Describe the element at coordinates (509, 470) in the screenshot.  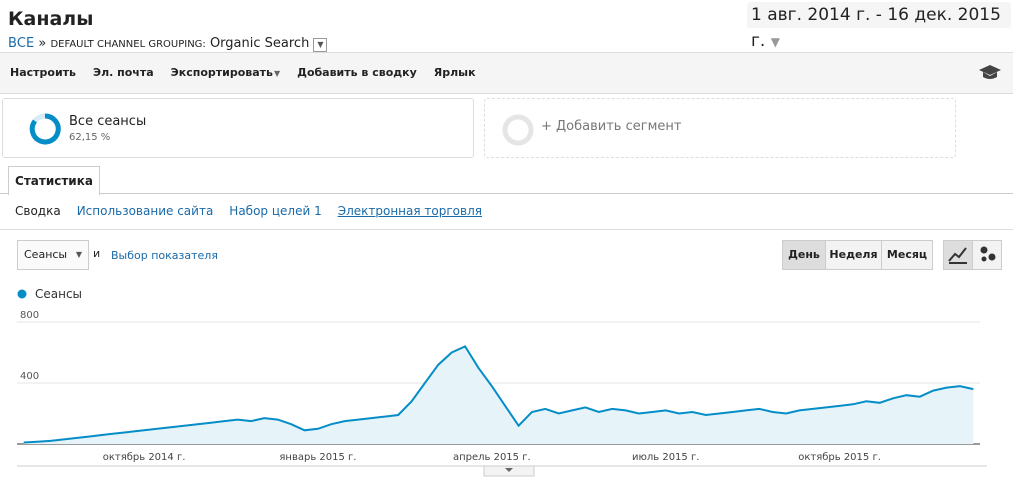
I see `collapse-arrow` at that location.